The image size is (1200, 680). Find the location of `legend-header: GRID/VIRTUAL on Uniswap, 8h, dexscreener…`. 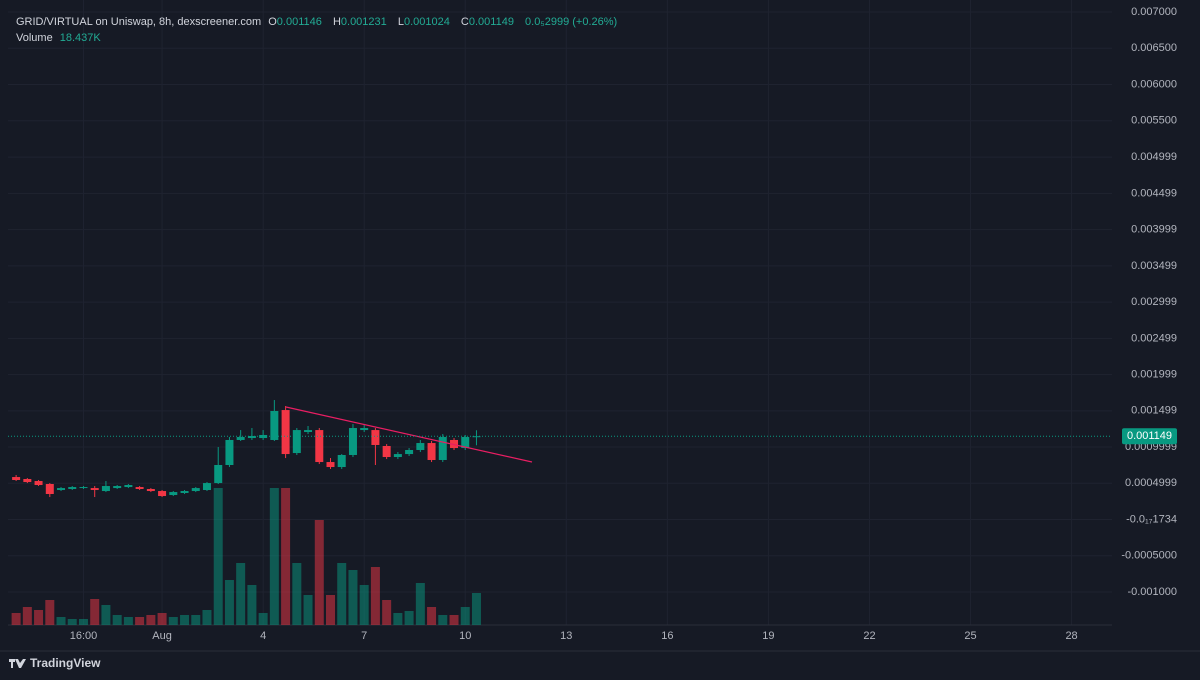

legend-header: GRID/VIRTUAL on Uniswap, 8h, dexscreener… is located at coordinates (318, 30).